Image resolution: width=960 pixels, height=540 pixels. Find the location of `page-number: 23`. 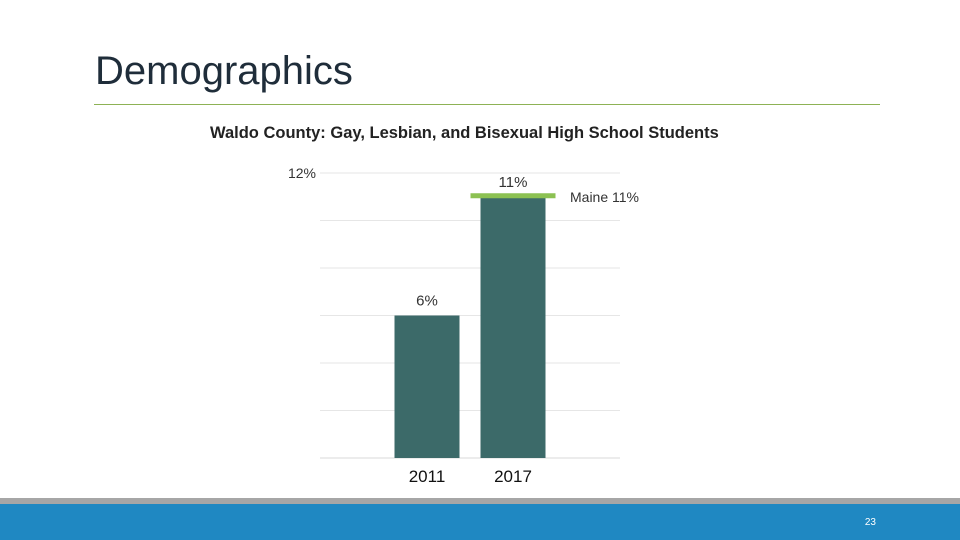

page-number: 23 is located at coordinates (870, 522).